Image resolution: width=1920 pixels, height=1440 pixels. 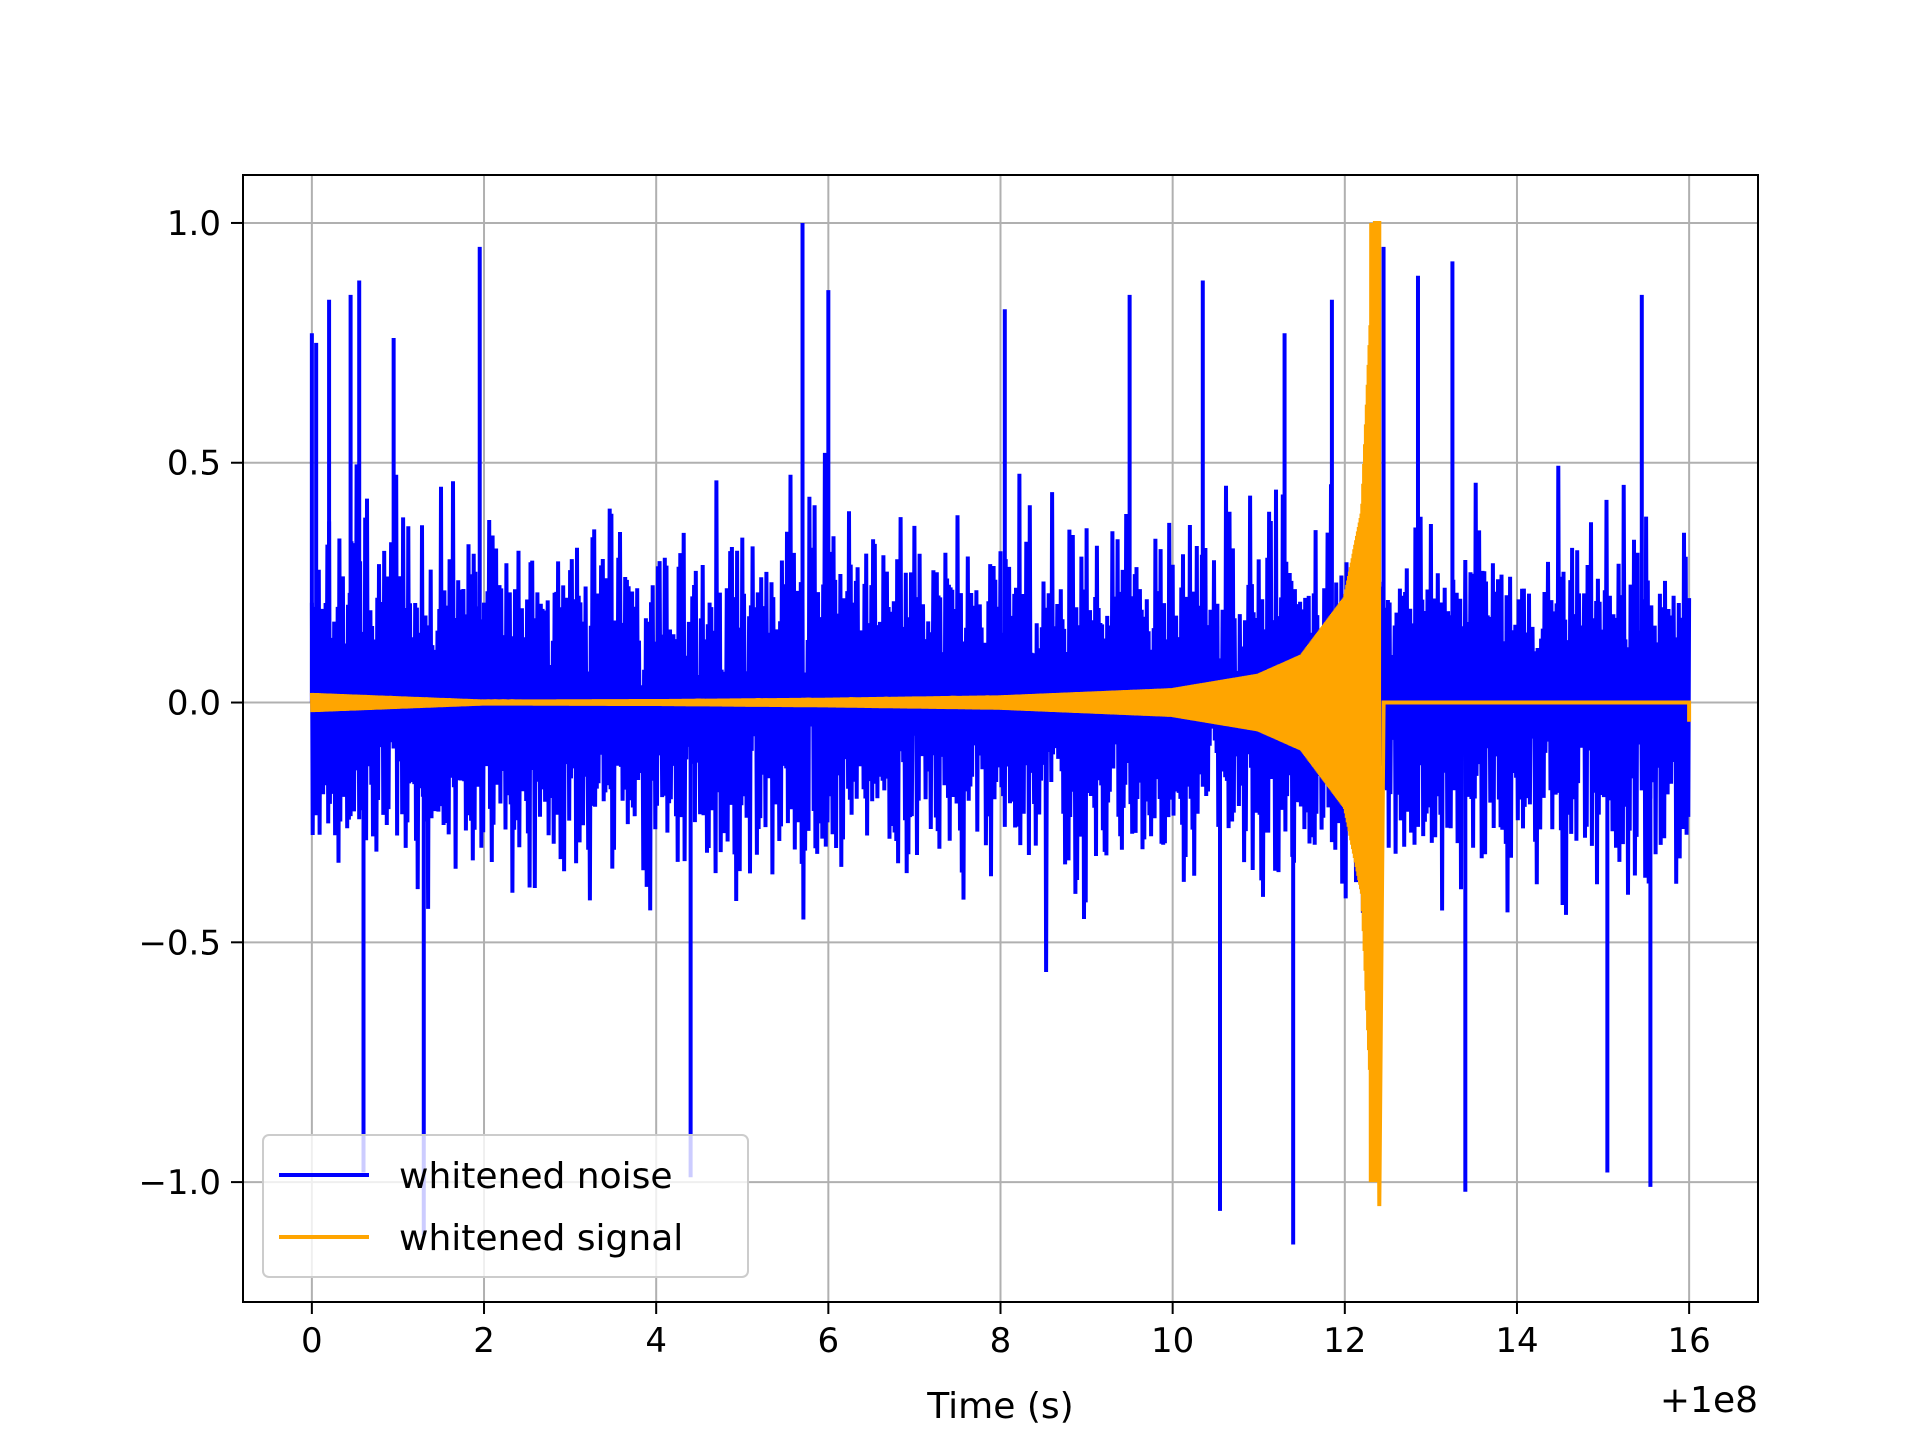 I want to click on x-tick-label: 16, so click(x=1689, y=1341).